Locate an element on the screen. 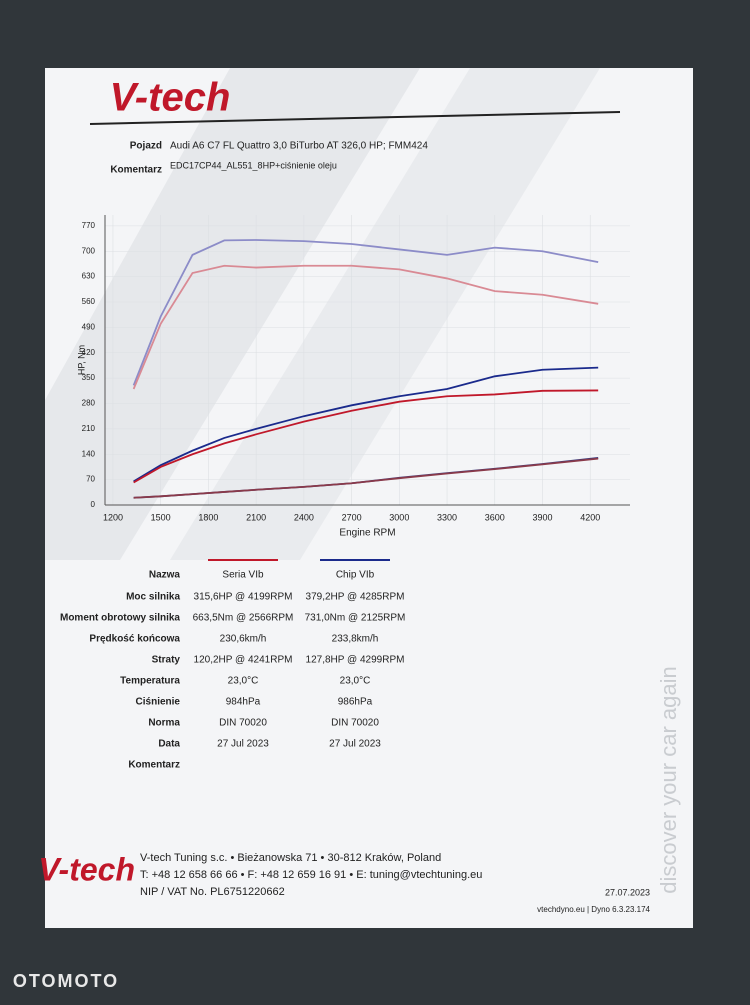 This screenshot has height=1005, width=750. table-label: Prędkość końcowa is located at coordinates (134, 639).